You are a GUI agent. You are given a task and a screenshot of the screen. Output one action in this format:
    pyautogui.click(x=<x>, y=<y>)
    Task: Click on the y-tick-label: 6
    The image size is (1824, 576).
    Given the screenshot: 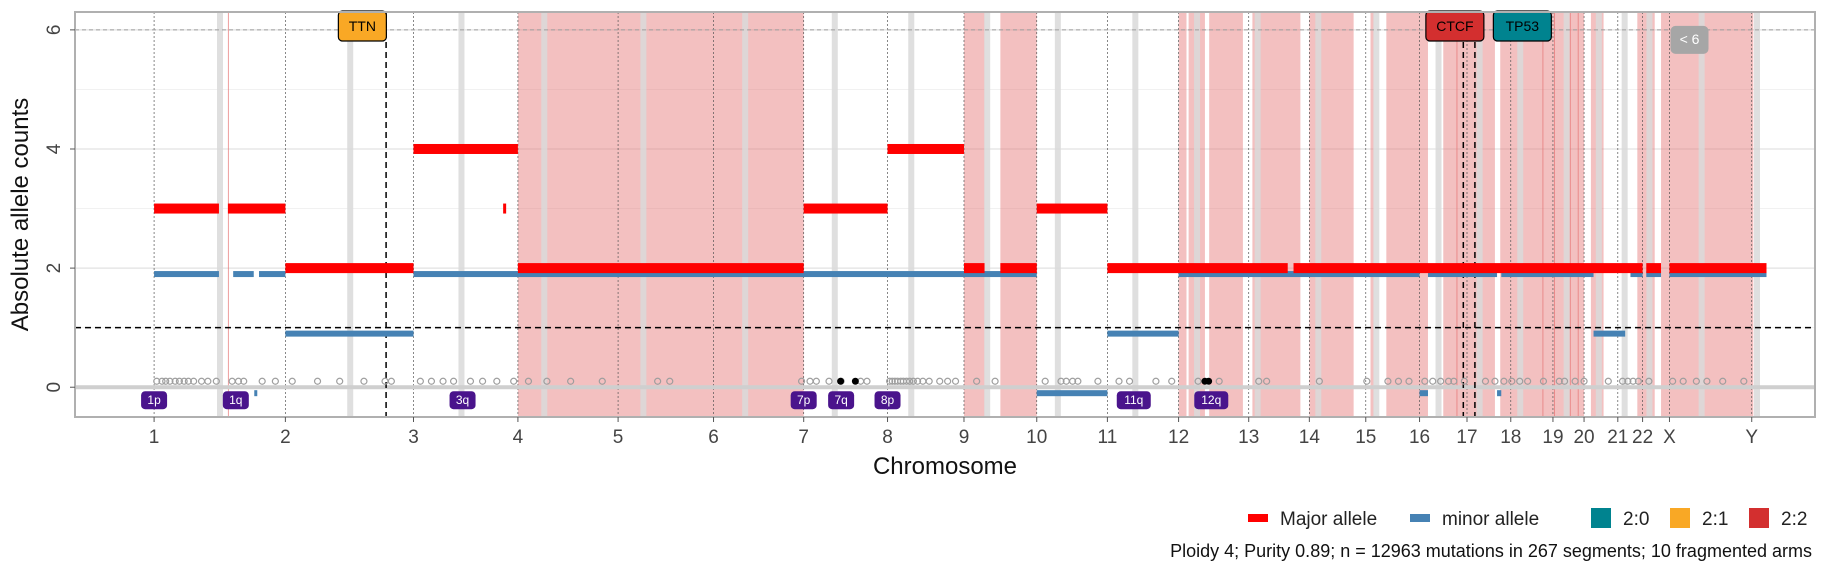 What is the action you would take?
    pyautogui.click(x=54, y=30)
    